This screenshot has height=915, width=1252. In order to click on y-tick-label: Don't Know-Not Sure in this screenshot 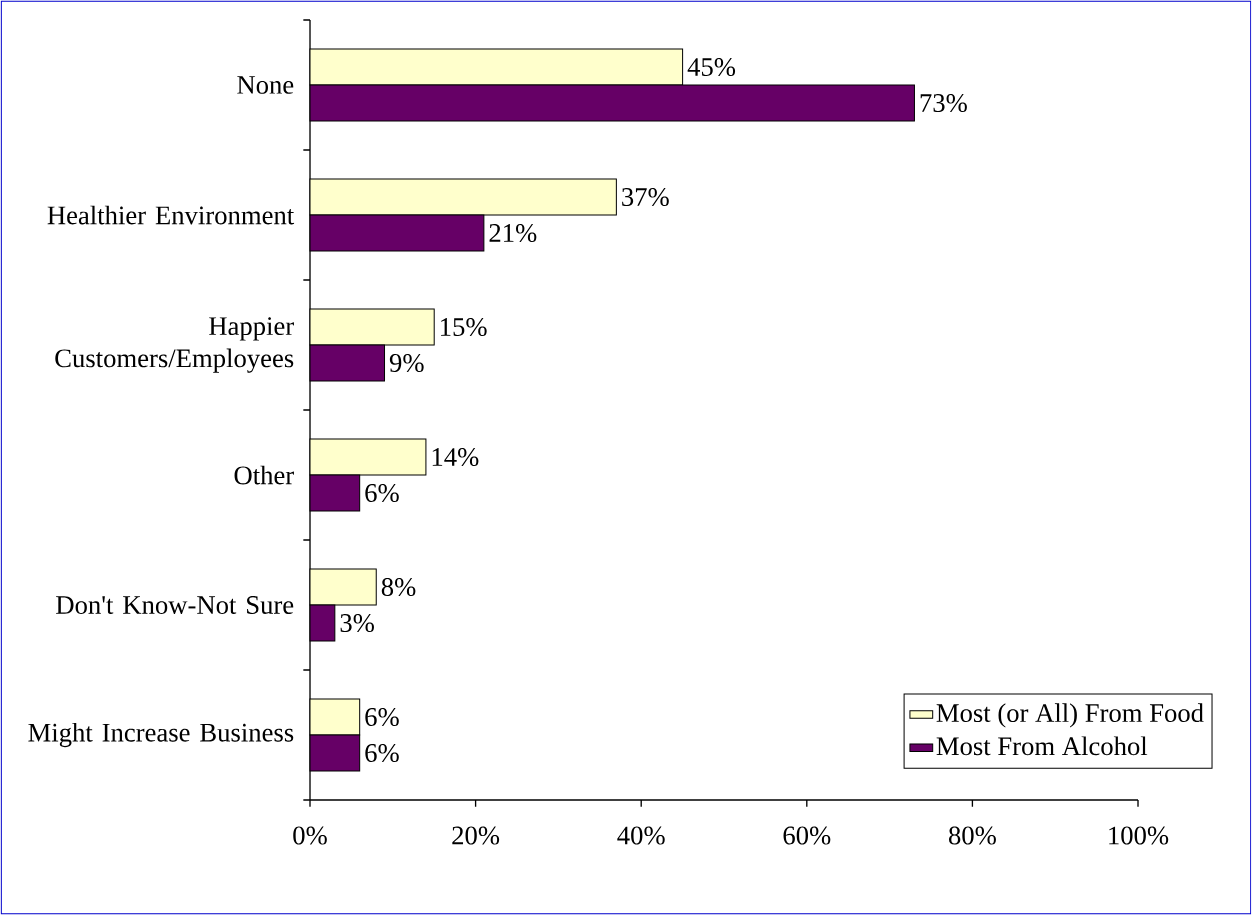, I will do `click(175, 605)`.